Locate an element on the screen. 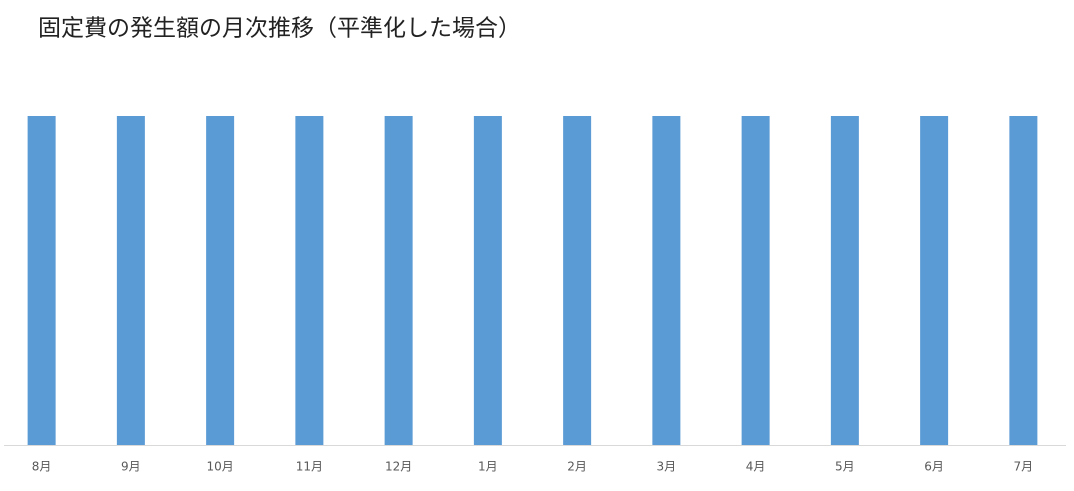 The width and height of the screenshot is (1074, 491). x-tick-label: 5月 is located at coordinates (845, 467).